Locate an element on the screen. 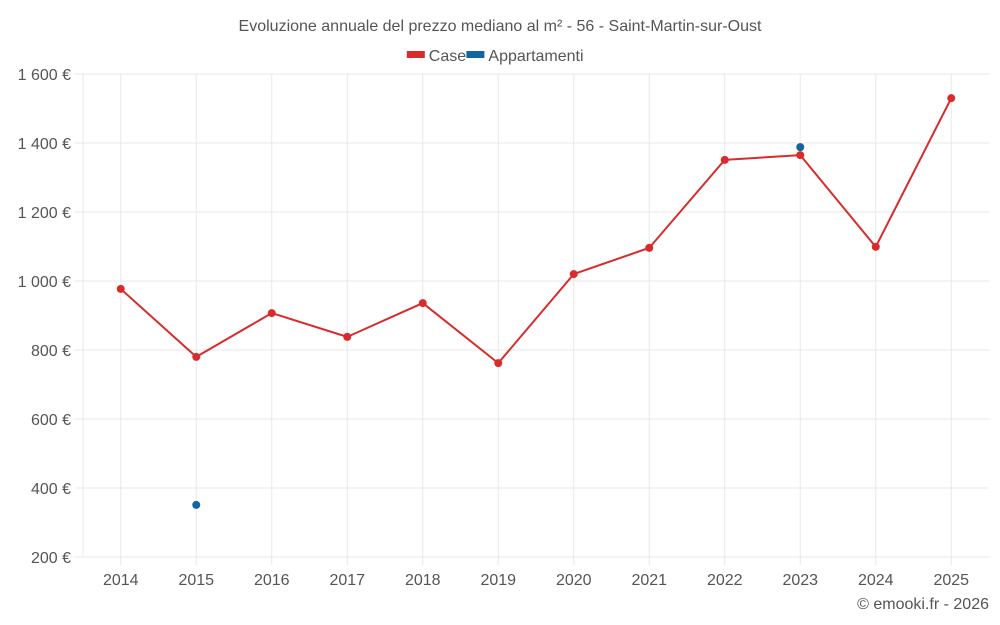 The width and height of the screenshot is (1000, 625). data-point-case-2016 is located at coordinates (271, 313).